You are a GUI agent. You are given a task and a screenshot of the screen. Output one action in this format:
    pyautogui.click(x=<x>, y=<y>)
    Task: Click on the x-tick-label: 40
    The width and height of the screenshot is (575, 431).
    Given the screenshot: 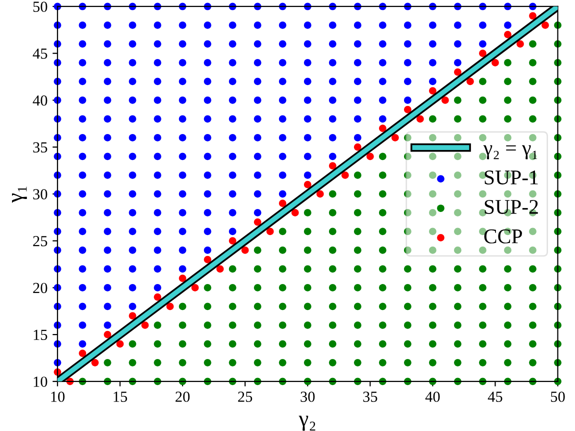 What is the action you would take?
    pyautogui.click(x=432, y=397)
    